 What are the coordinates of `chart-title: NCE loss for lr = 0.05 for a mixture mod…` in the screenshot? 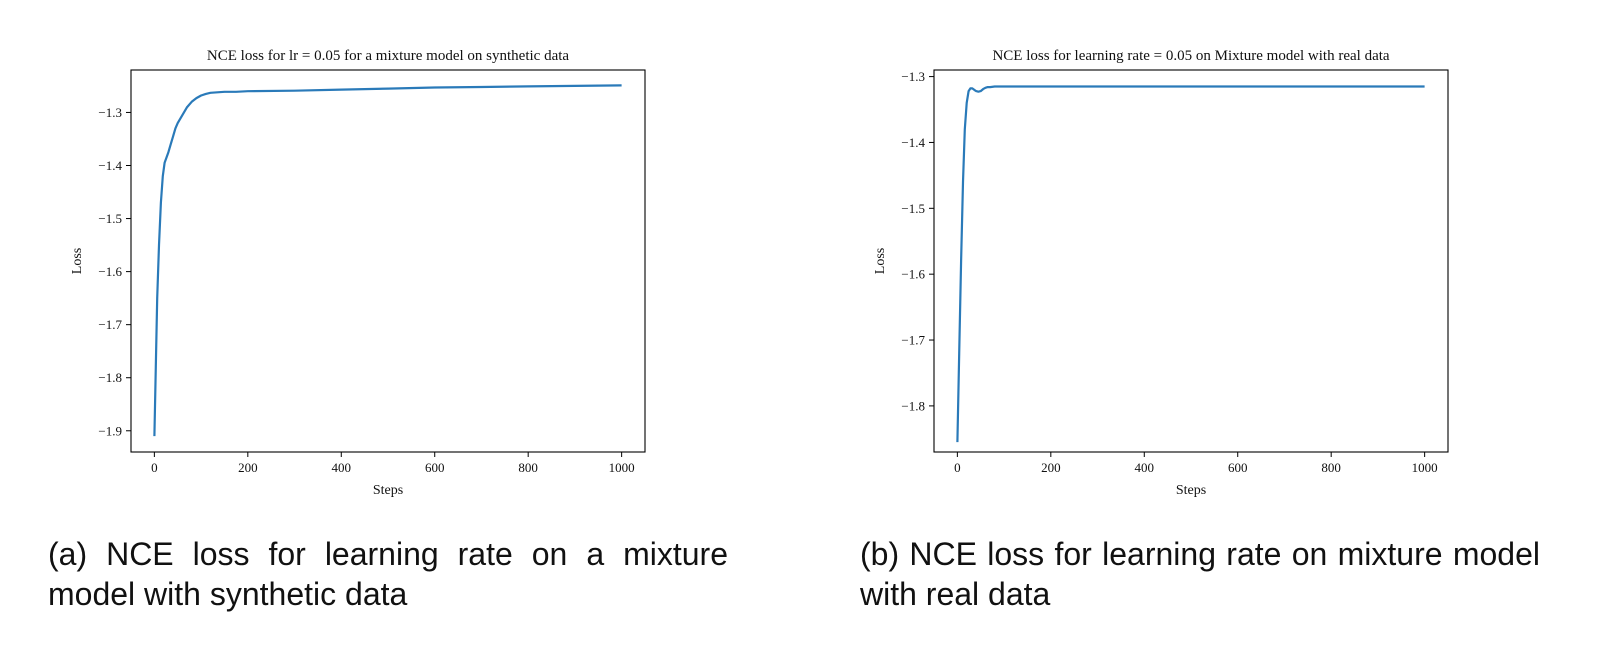 It's located at (388, 56).